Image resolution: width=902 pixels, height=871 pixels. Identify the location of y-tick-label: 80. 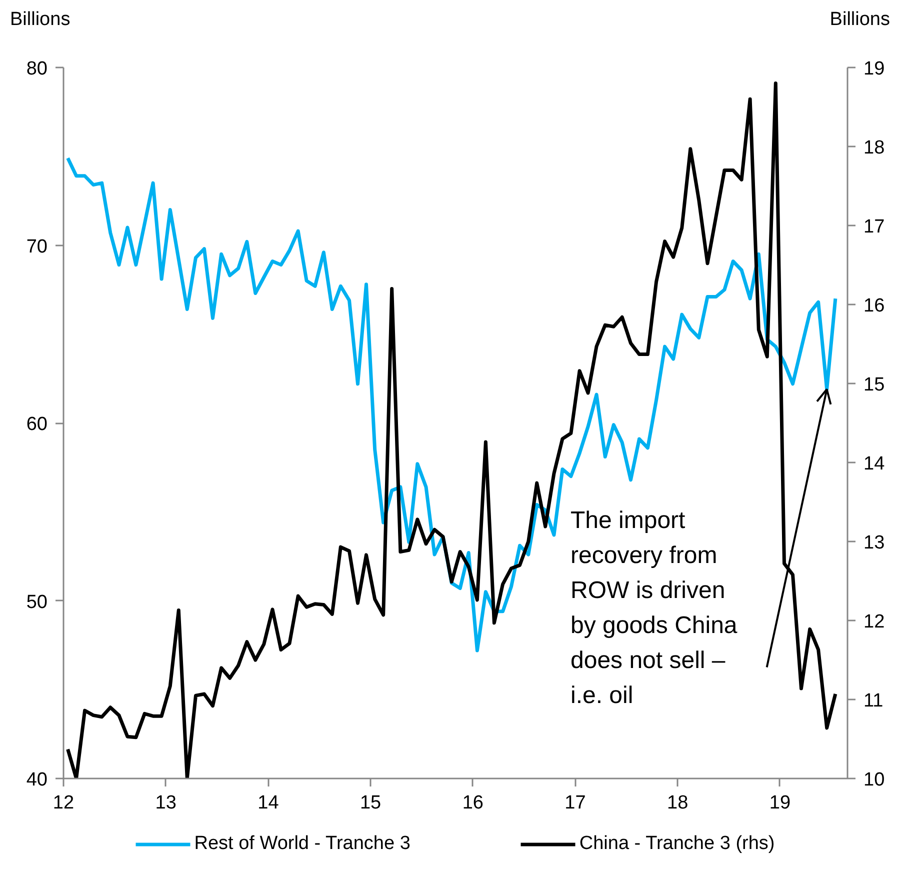
(37, 69).